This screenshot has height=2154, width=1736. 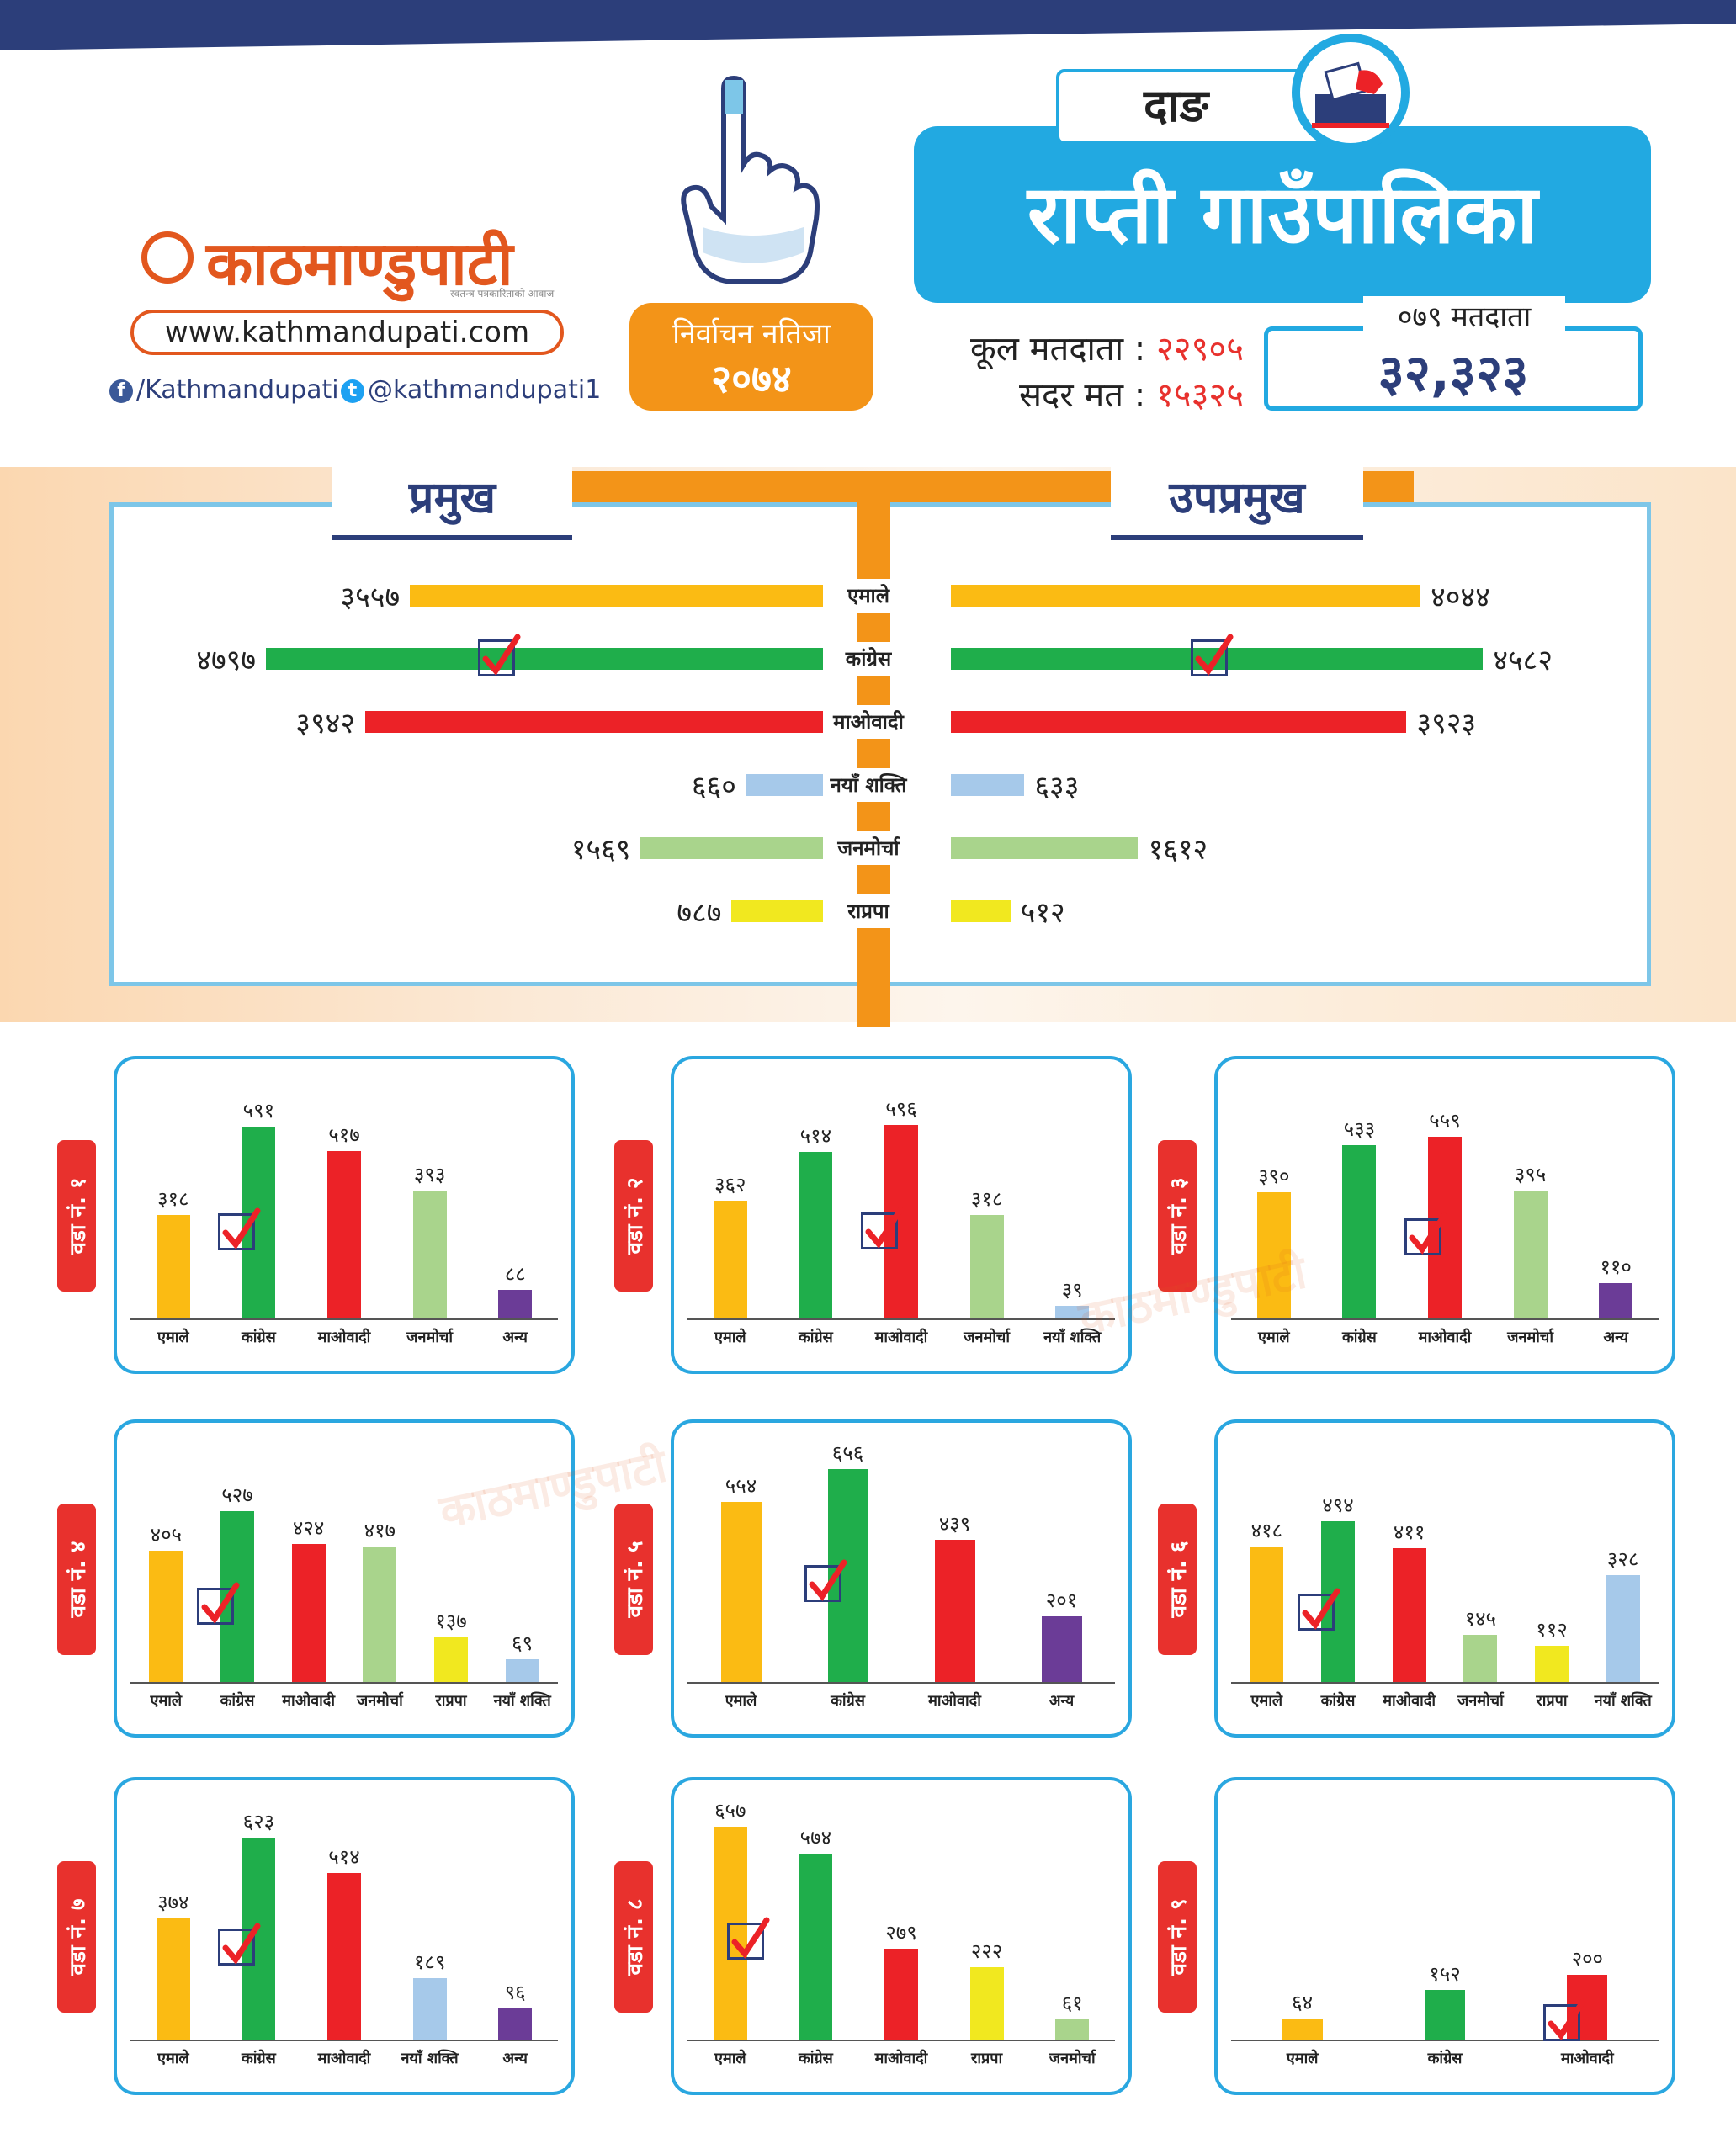 What do you see at coordinates (1531, 1174) in the screenshot?
I see `ward-bar-value: ३९५` at bounding box center [1531, 1174].